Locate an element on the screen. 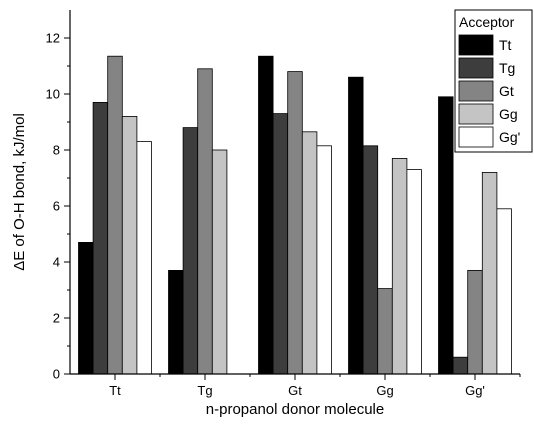 This screenshot has width=534, height=430. y-tick-label: 6 is located at coordinates (56, 206).